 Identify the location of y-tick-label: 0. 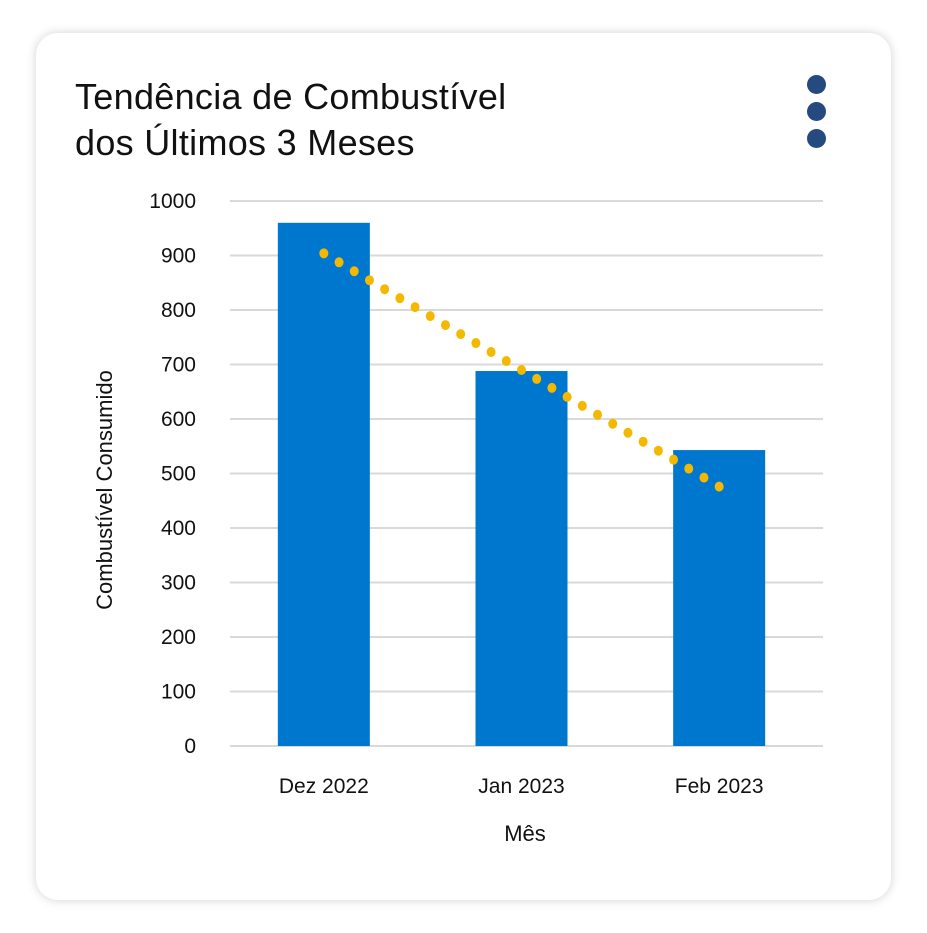
(190, 746).